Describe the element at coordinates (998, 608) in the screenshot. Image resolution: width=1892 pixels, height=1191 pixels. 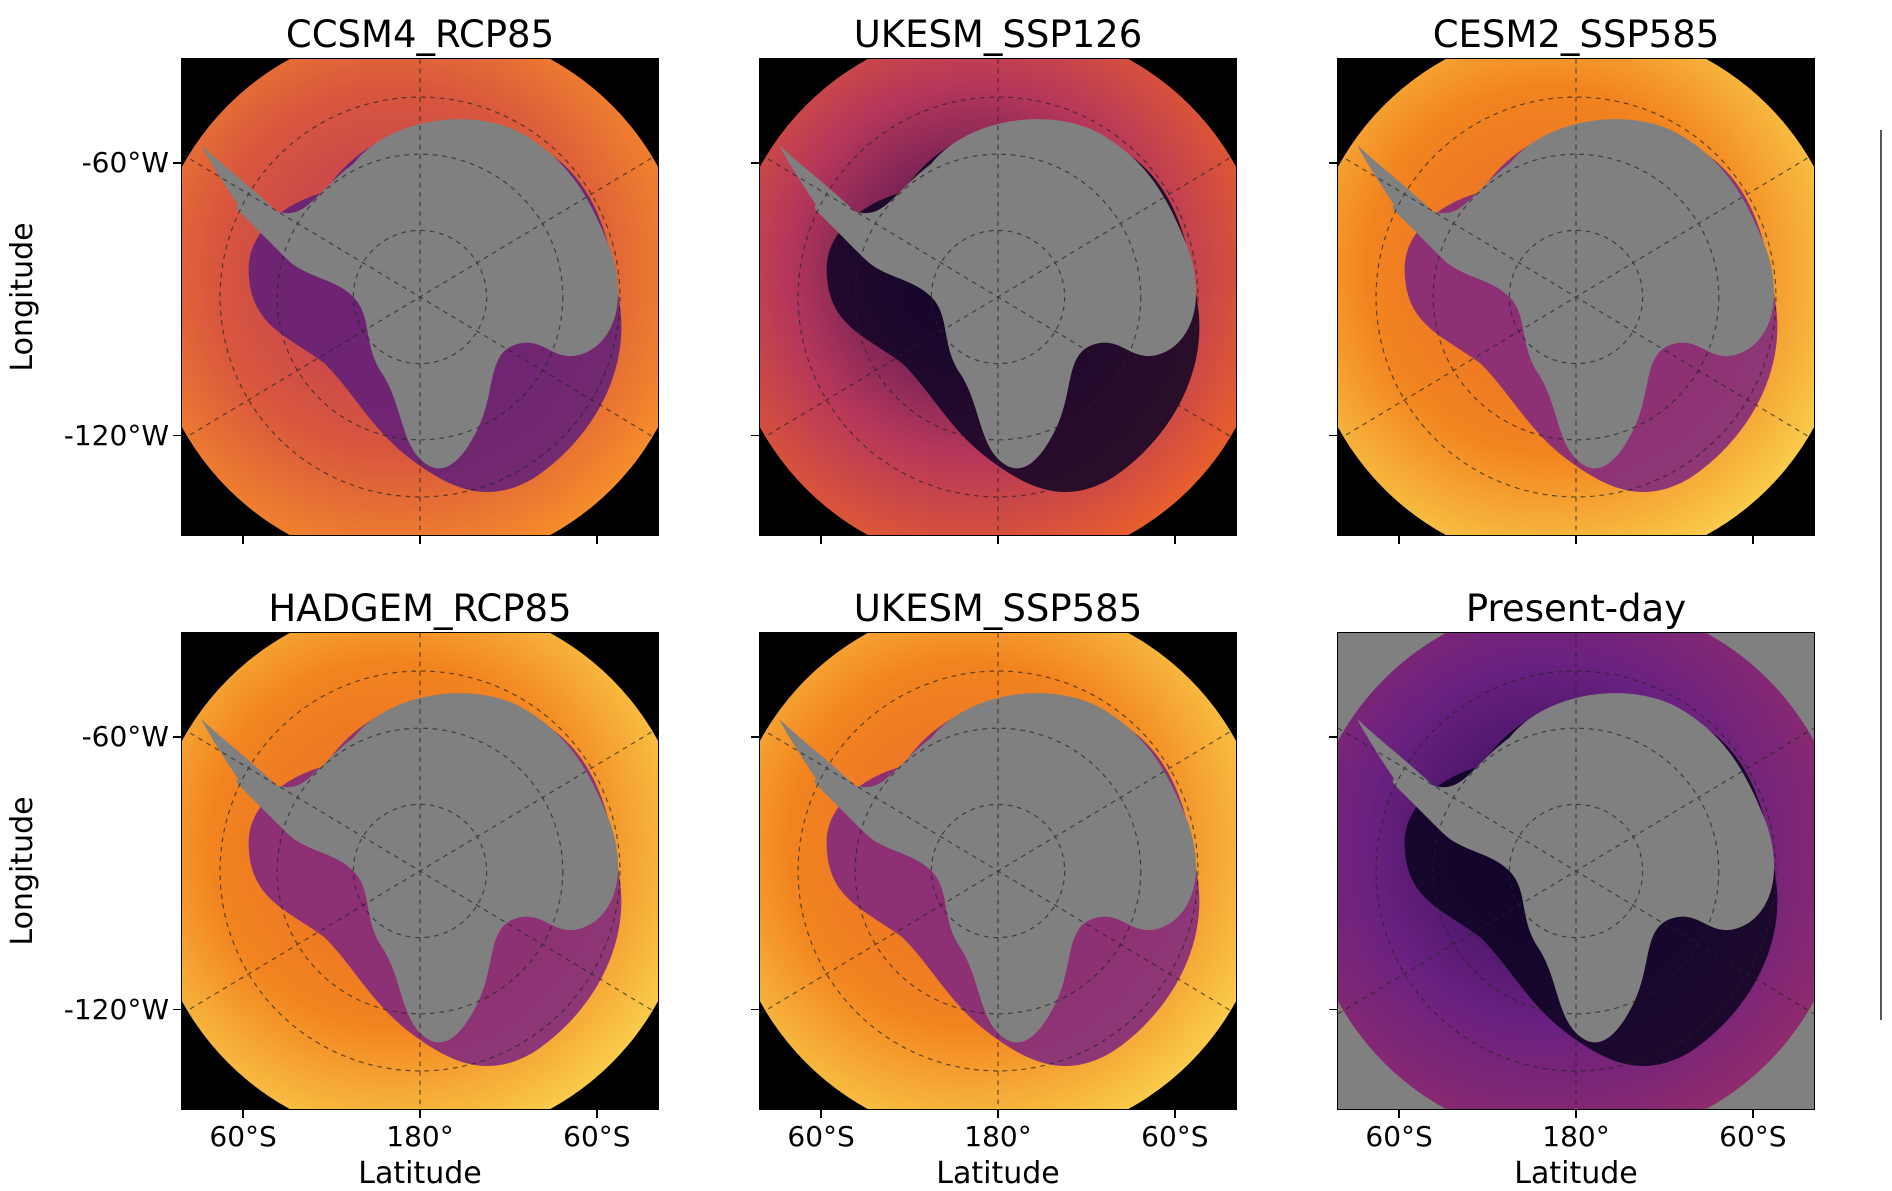
I see `panel-title: UKESM_SSP585` at that location.